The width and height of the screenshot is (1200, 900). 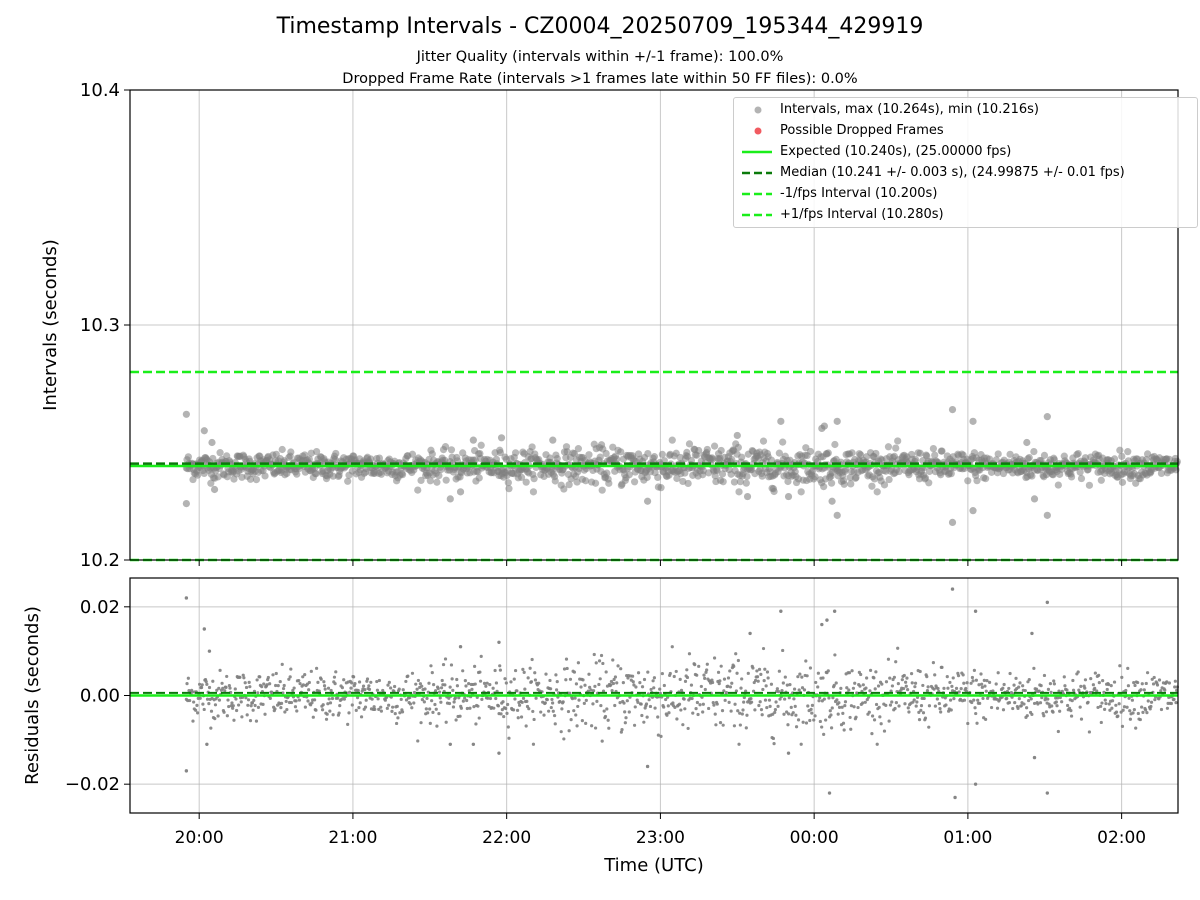 I want to click on legend-label-intervals: Intervals, max (10.264s), min (10.216s), so click(x=909, y=109).